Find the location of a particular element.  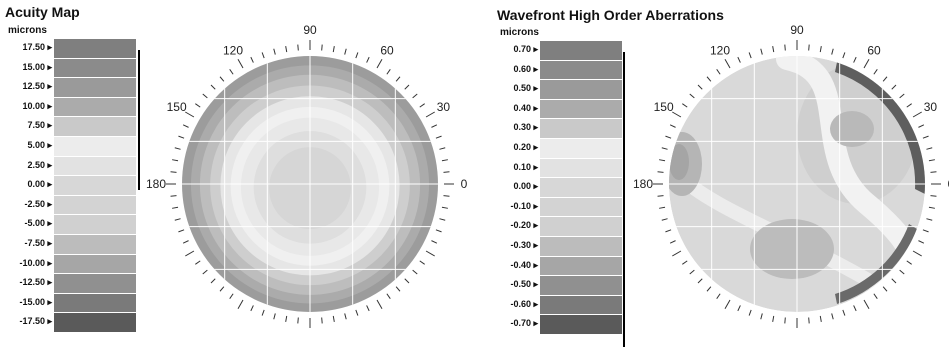

legend-label: -0.30 ▸ is located at coordinates (524, 245).